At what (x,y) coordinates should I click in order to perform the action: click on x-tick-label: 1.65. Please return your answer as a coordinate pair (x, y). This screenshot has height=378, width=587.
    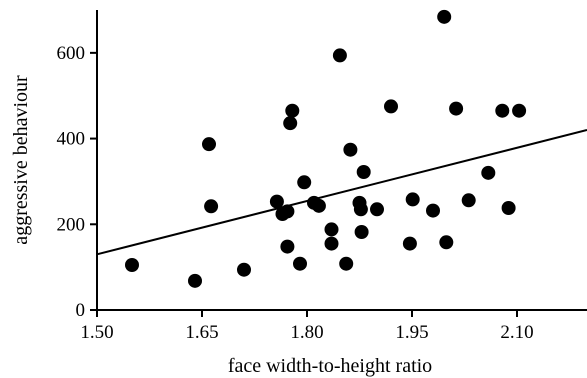
    Looking at the image, I should click on (201, 332).